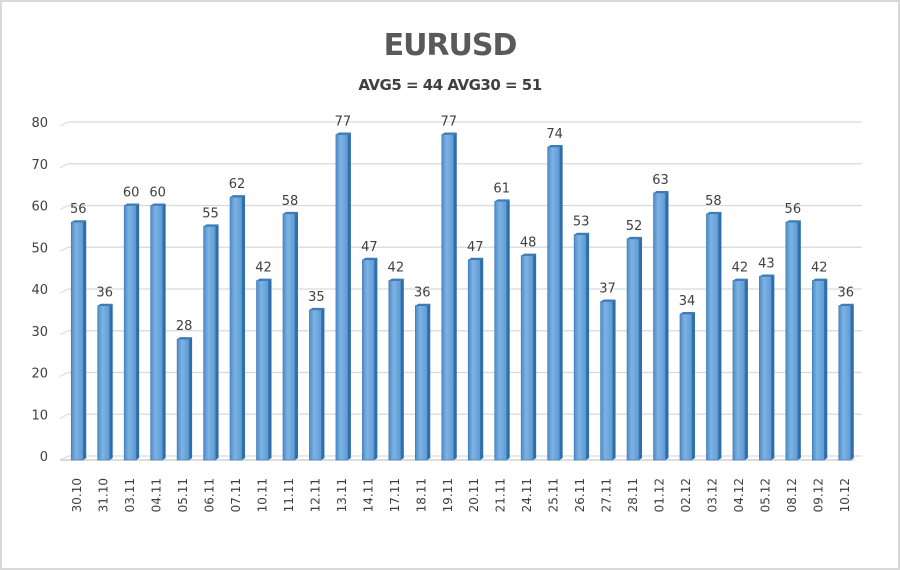 Image resolution: width=900 pixels, height=570 pixels. I want to click on y-tick-label: 30, so click(39, 332).